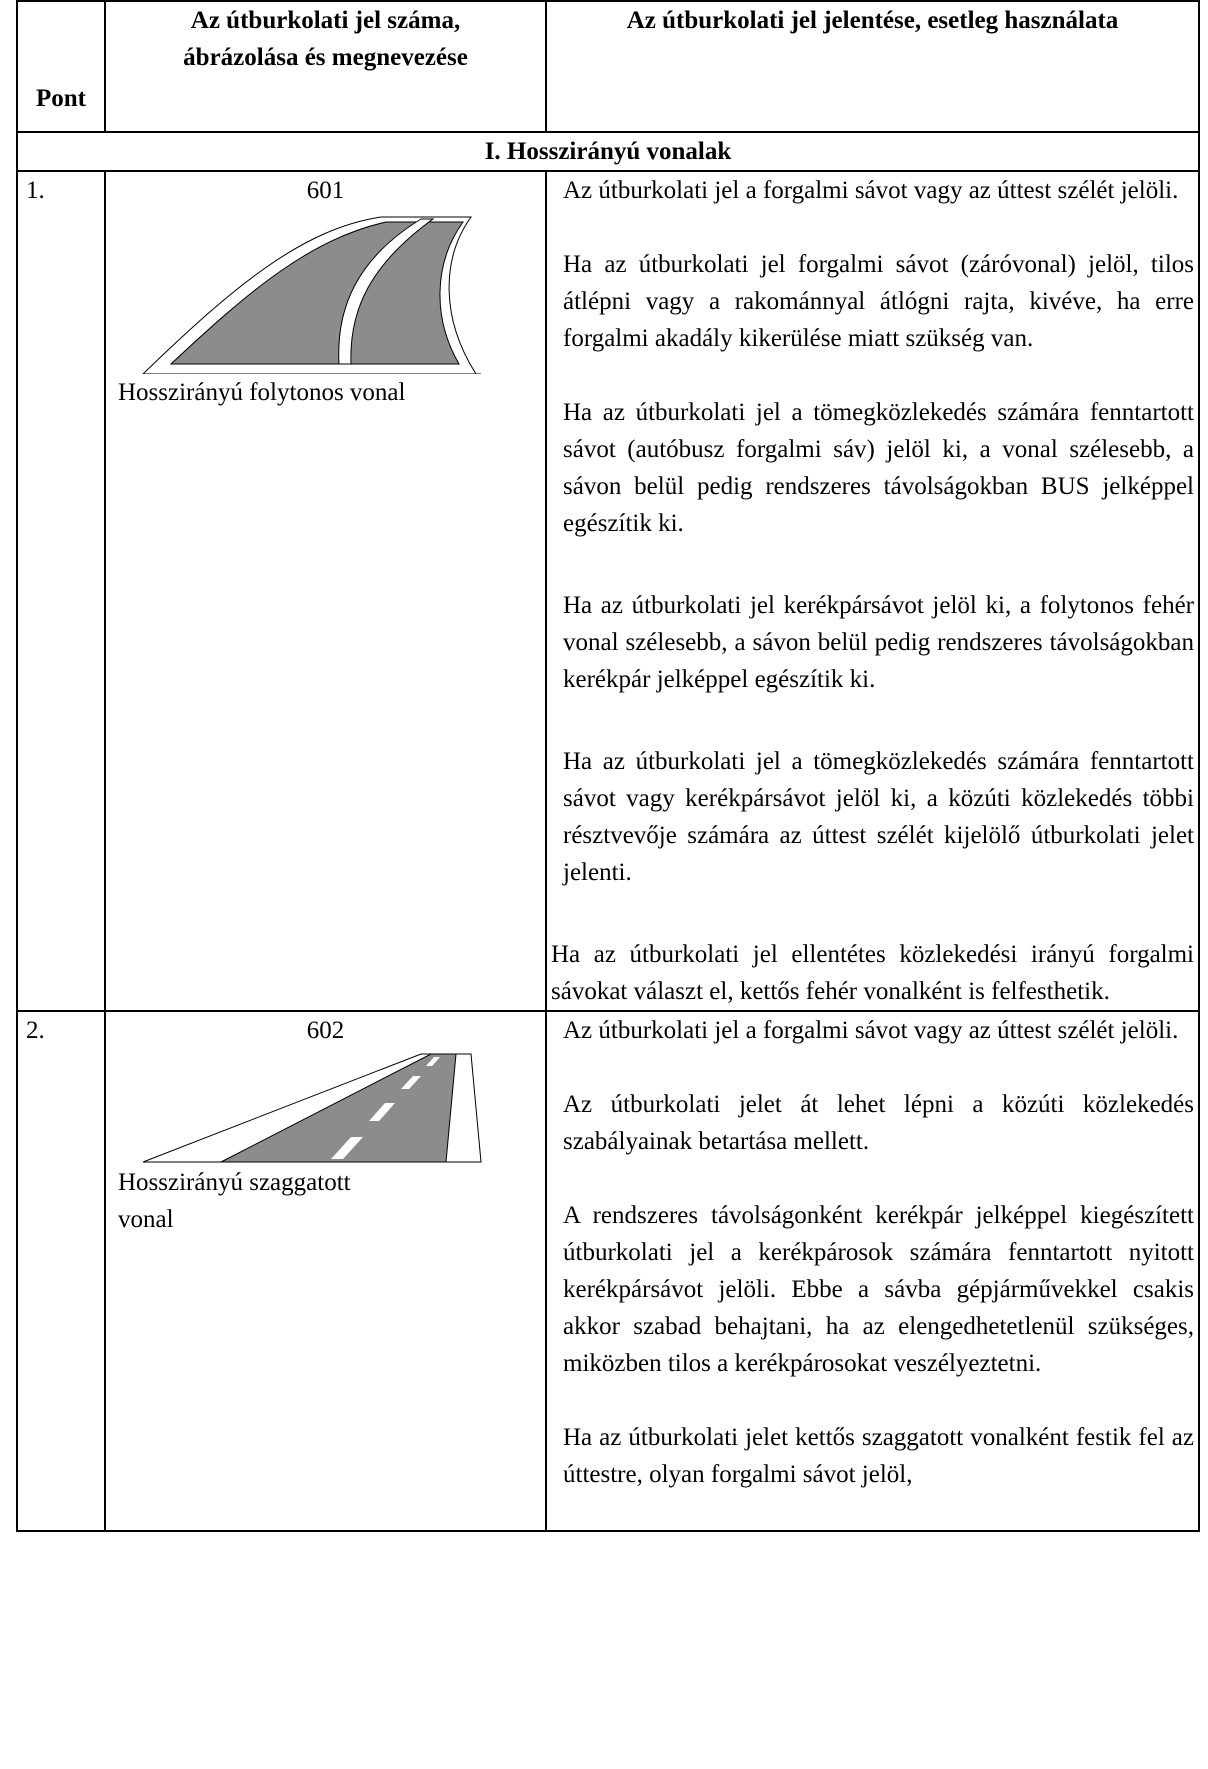  What do you see at coordinates (325, 1030) in the screenshot?
I see `sign-number: 602` at bounding box center [325, 1030].